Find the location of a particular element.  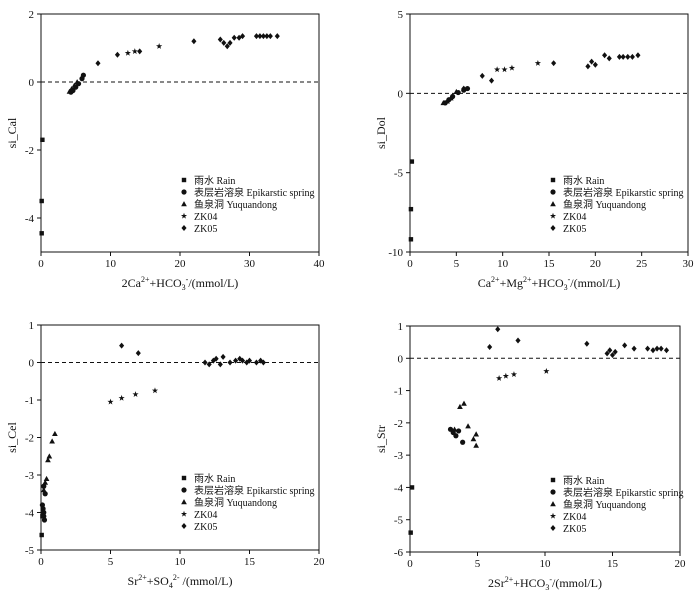

x-axis-label-part: 2+ is located at coordinates (495, 279).